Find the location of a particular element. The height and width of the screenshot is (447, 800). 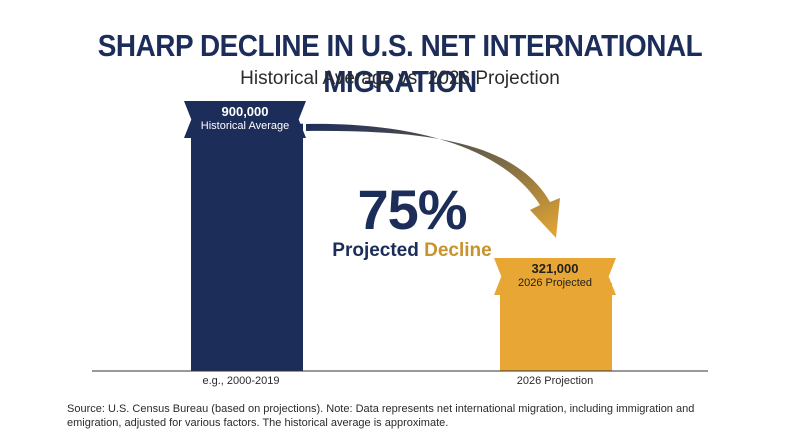

decline-caption: Projected Decline is located at coordinates (412, 251).